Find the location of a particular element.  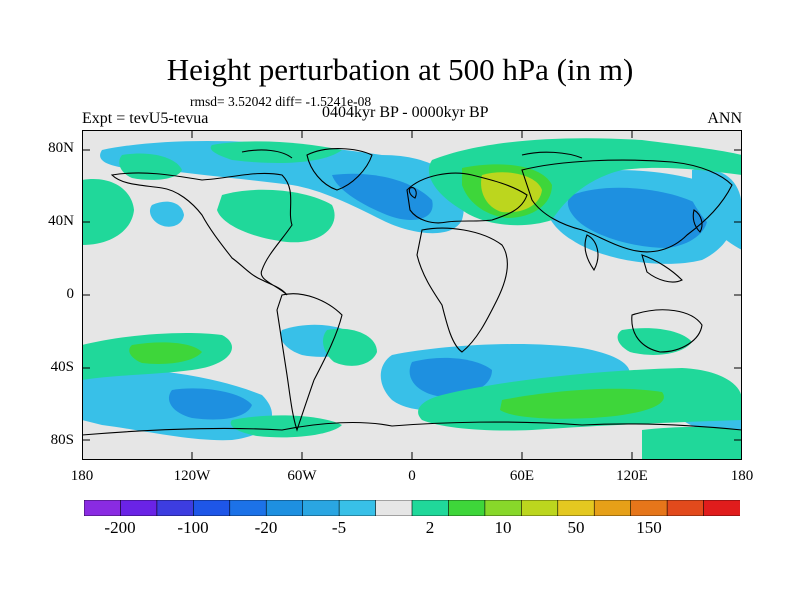

experiment-label: Expt = tevU5-tevua is located at coordinates (145, 118).